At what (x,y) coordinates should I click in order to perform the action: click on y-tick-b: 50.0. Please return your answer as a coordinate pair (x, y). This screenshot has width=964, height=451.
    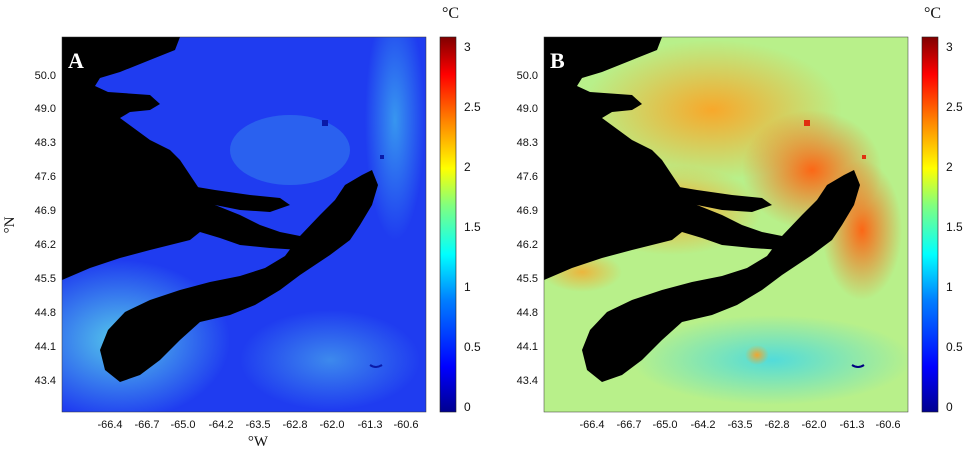
    Looking at the image, I should click on (527, 76).